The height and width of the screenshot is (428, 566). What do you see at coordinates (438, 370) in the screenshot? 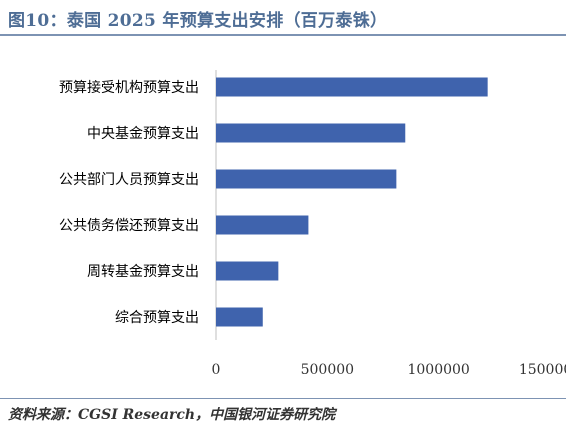
I see `x-tick-label: 1000000` at bounding box center [438, 370].